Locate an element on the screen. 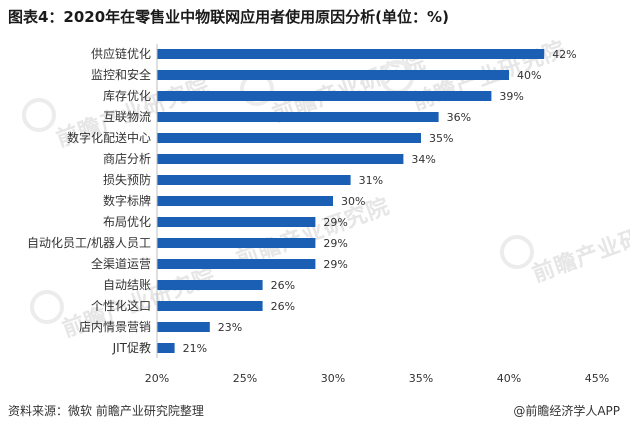  value-label: 30% is located at coordinates (353, 201).